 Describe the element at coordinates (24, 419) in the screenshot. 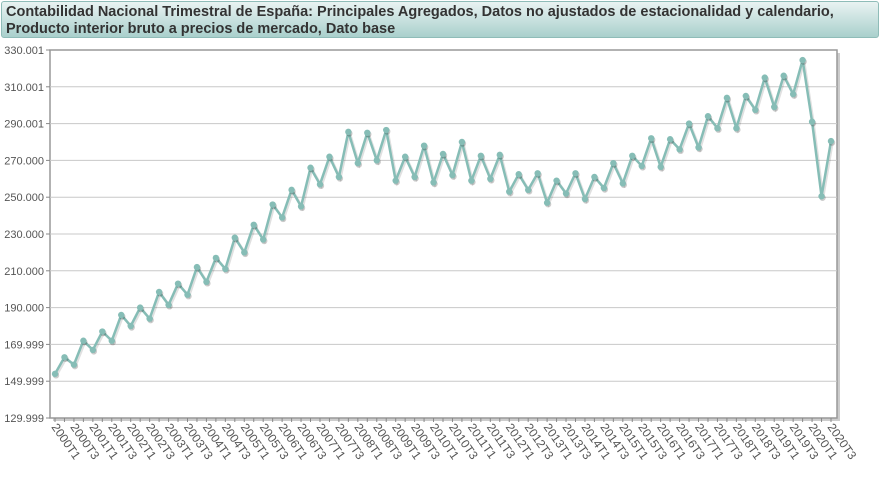

I see `y-tick-label: 129.999` at that location.